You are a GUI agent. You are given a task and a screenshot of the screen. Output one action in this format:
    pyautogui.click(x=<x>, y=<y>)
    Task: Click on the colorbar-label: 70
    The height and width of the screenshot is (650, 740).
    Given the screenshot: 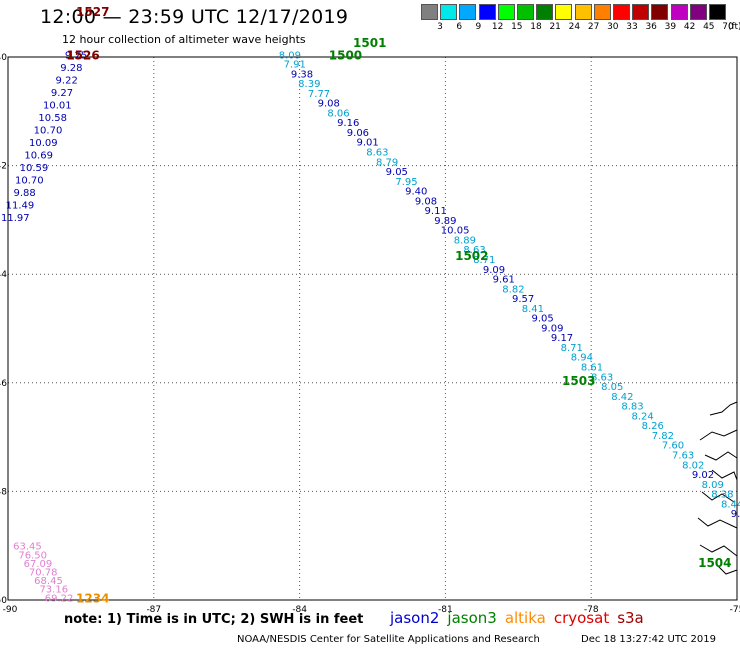 What is the action you would take?
    pyautogui.click(x=728, y=27)
    